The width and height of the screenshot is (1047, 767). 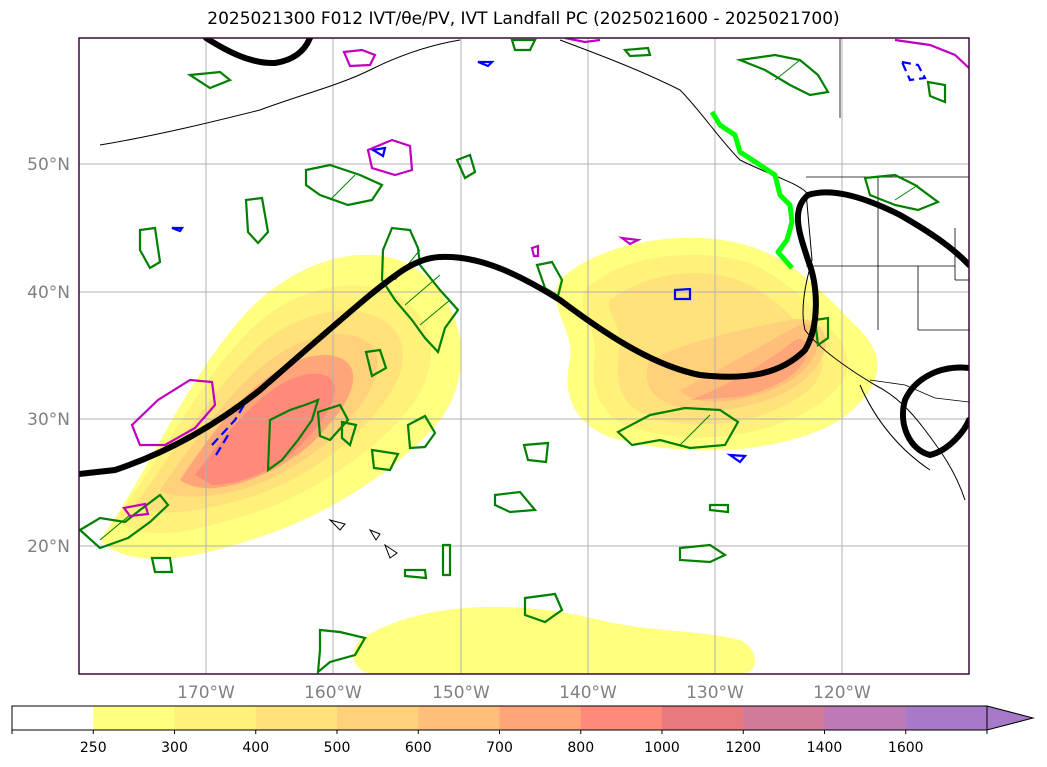 What do you see at coordinates (842, 693) in the screenshot?
I see `lon-label-120w: 120°W` at bounding box center [842, 693].